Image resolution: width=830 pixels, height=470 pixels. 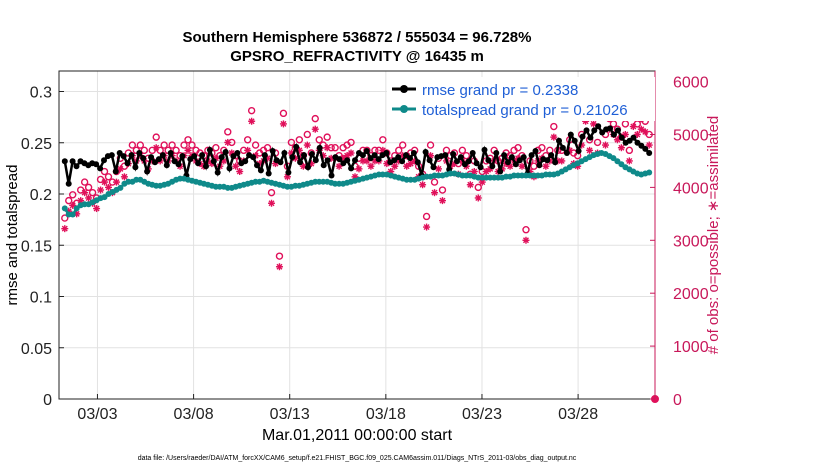 I want to click on y-axis-label: rmse and totalspread, so click(x=12, y=235).